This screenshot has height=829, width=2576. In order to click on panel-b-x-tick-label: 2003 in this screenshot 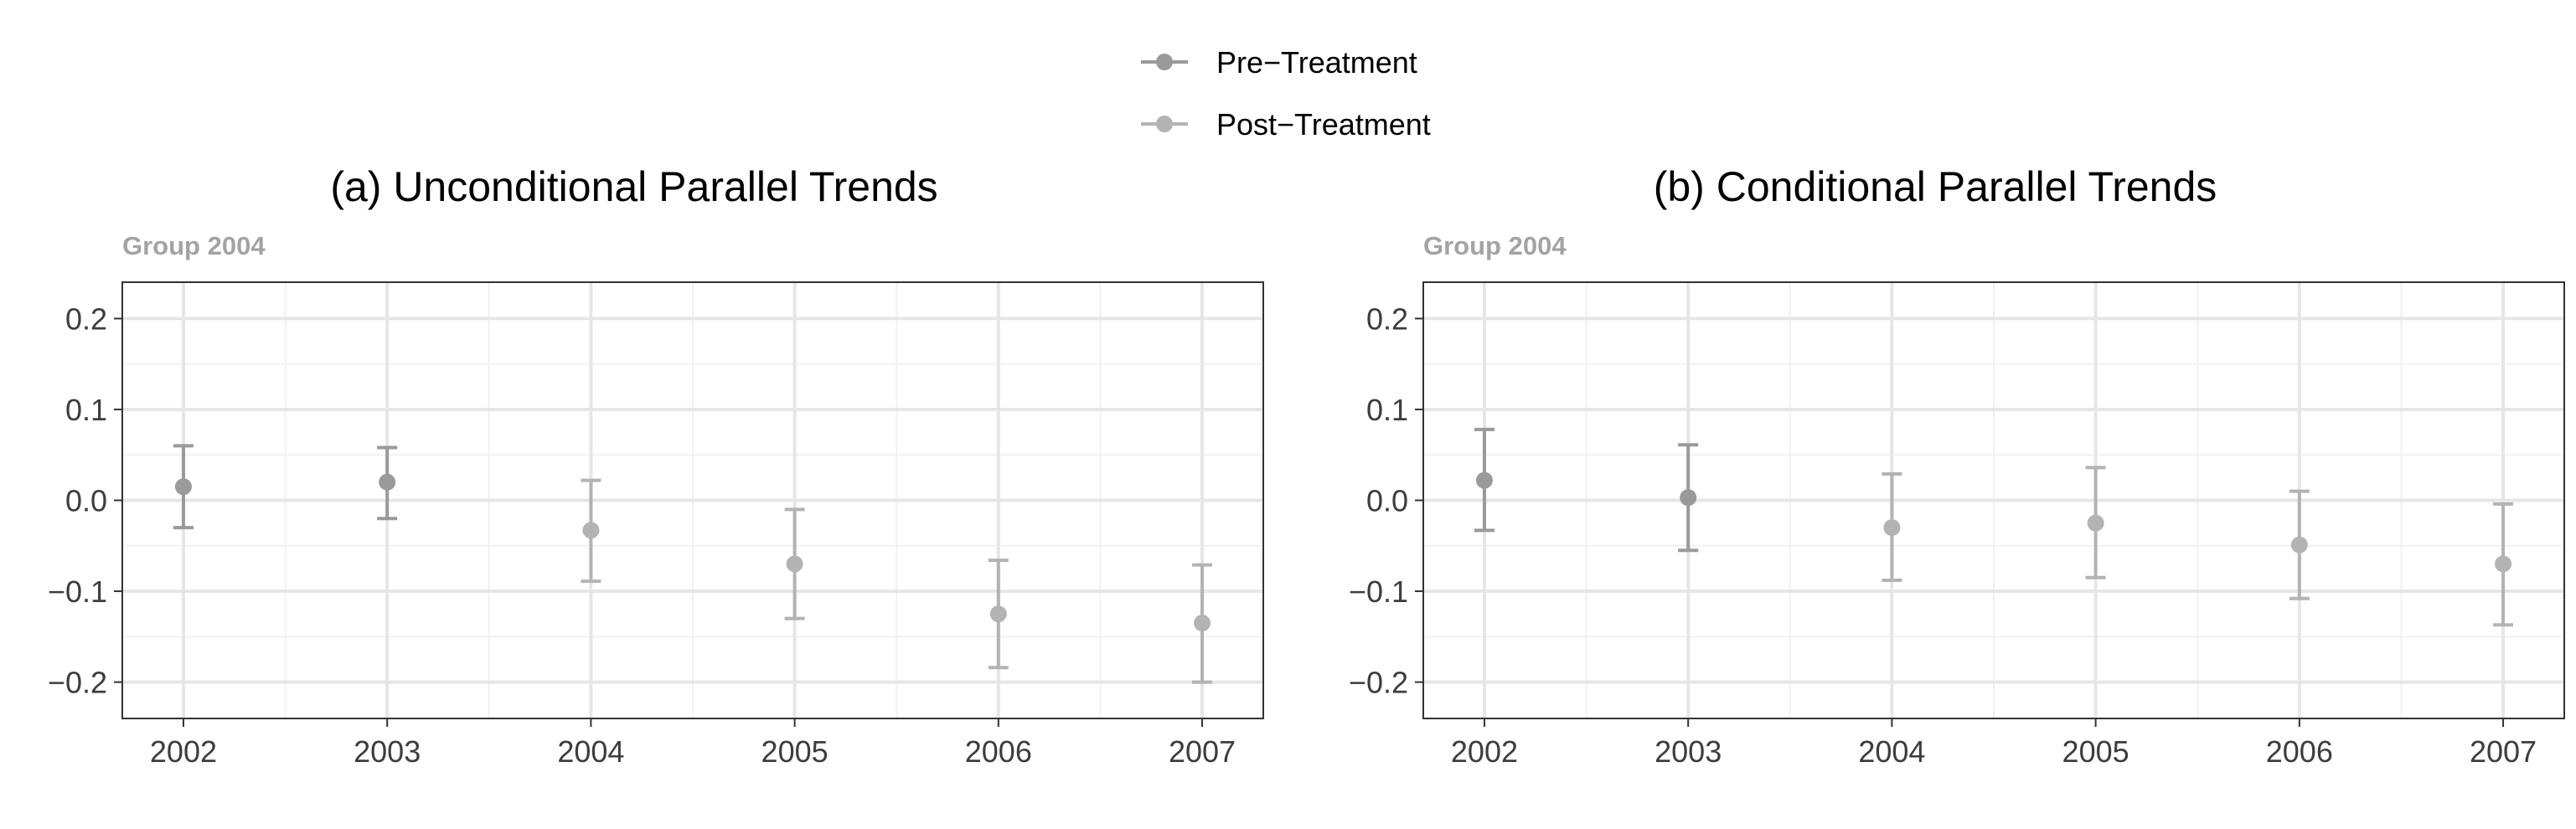, I will do `click(1688, 751)`.